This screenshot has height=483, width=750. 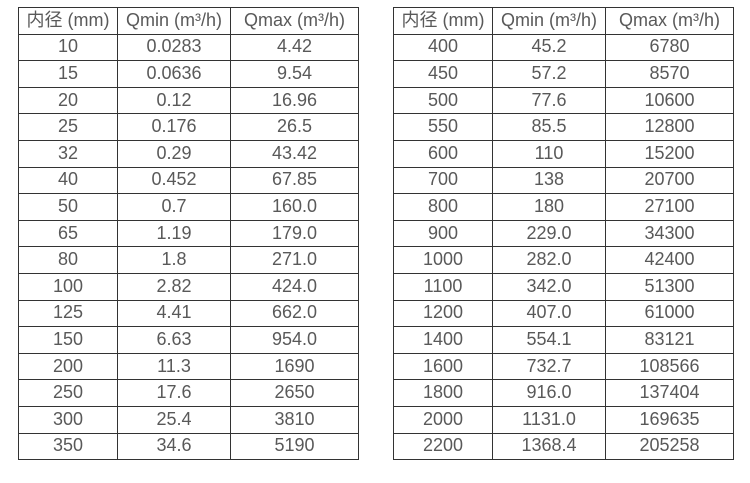 What do you see at coordinates (68, 419) in the screenshot?
I see `diameter-cell: 300` at bounding box center [68, 419].